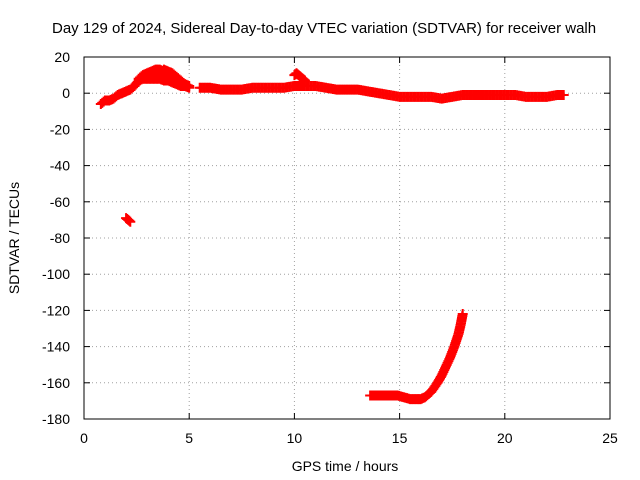 This screenshot has width=640, height=480. I want to click on y-tick-label: -140, so click(56, 347).